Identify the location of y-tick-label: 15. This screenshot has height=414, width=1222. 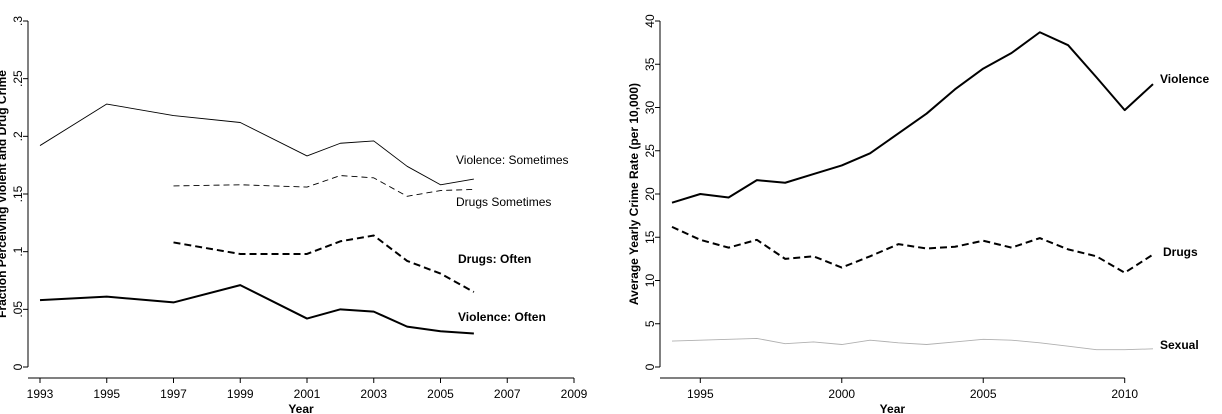
(650, 237).